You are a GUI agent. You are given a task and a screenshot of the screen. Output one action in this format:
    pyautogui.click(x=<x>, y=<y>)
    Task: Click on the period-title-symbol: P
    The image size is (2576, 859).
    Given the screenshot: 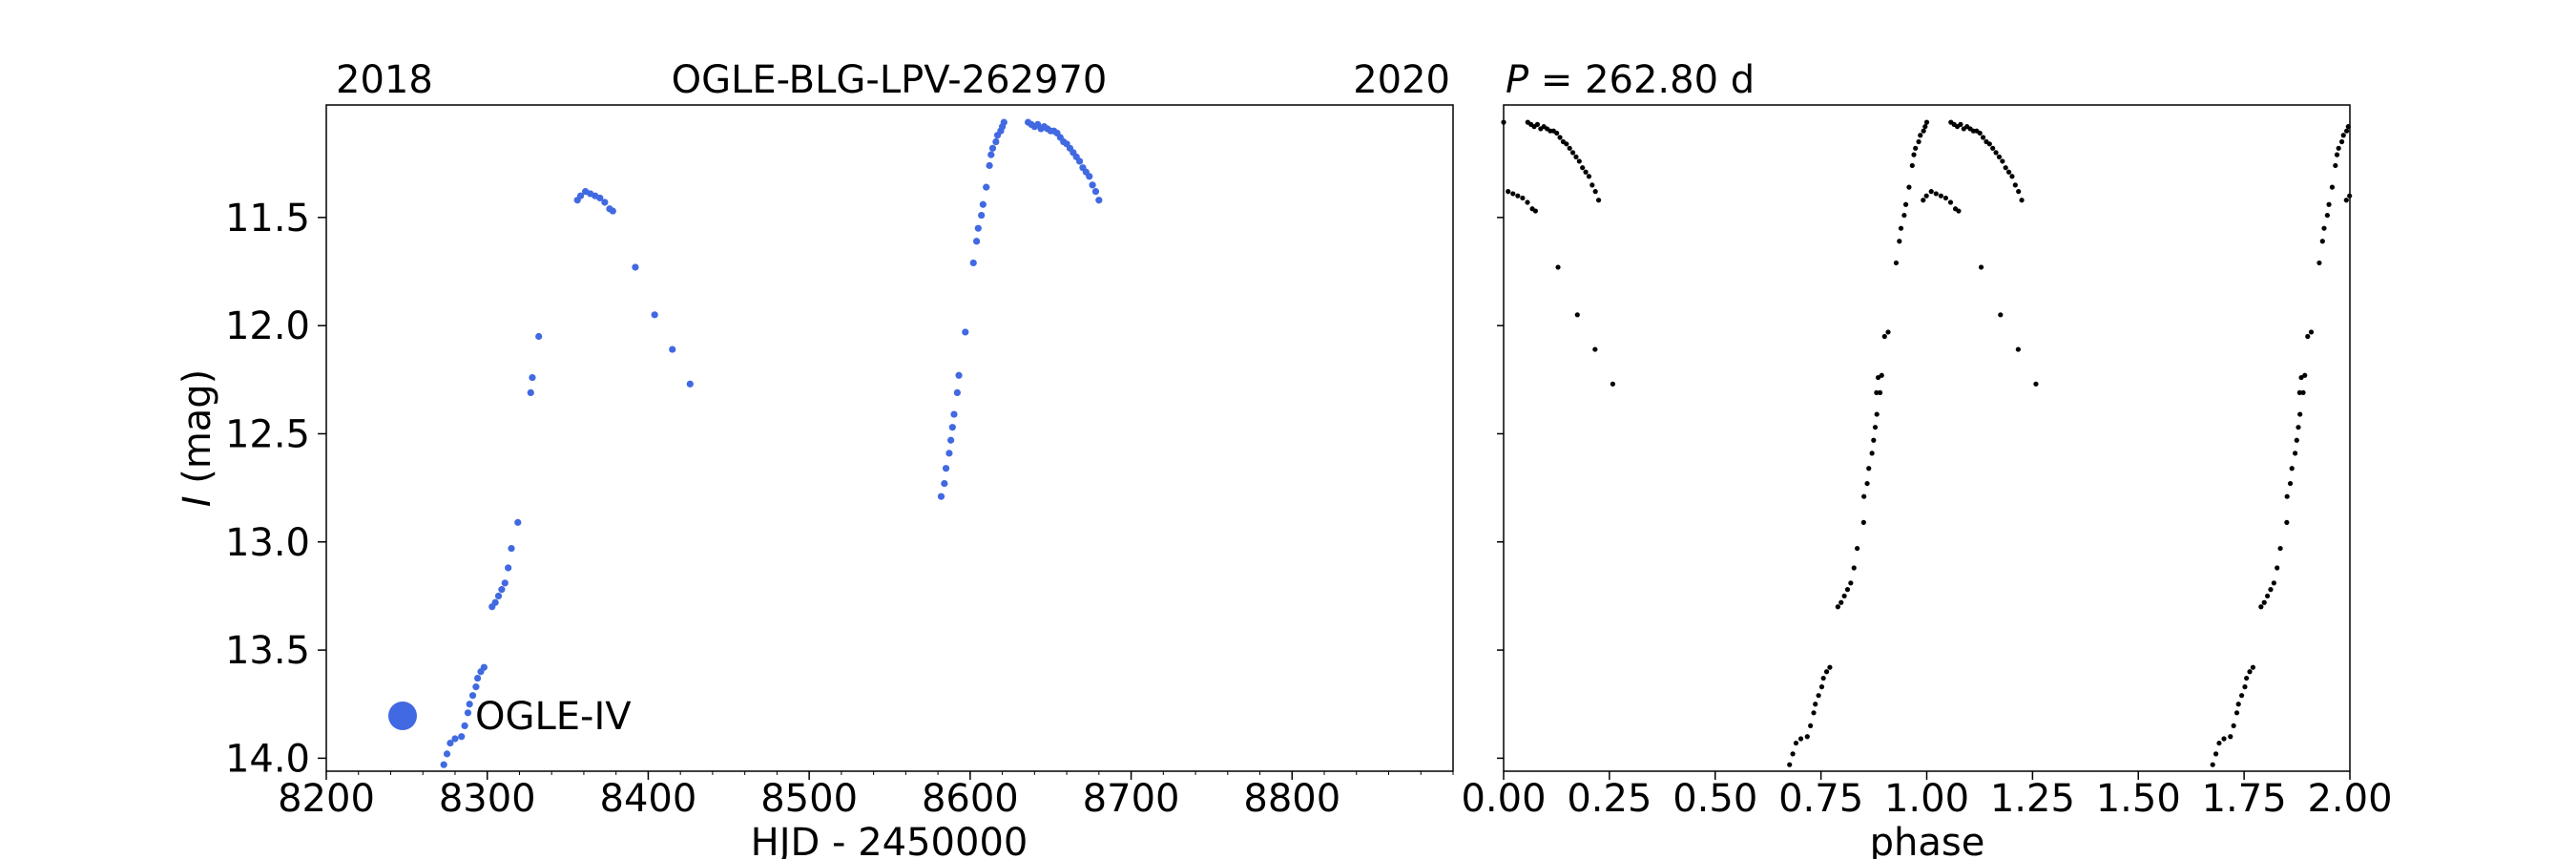 What is the action you would take?
    pyautogui.click(x=1517, y=80)
    